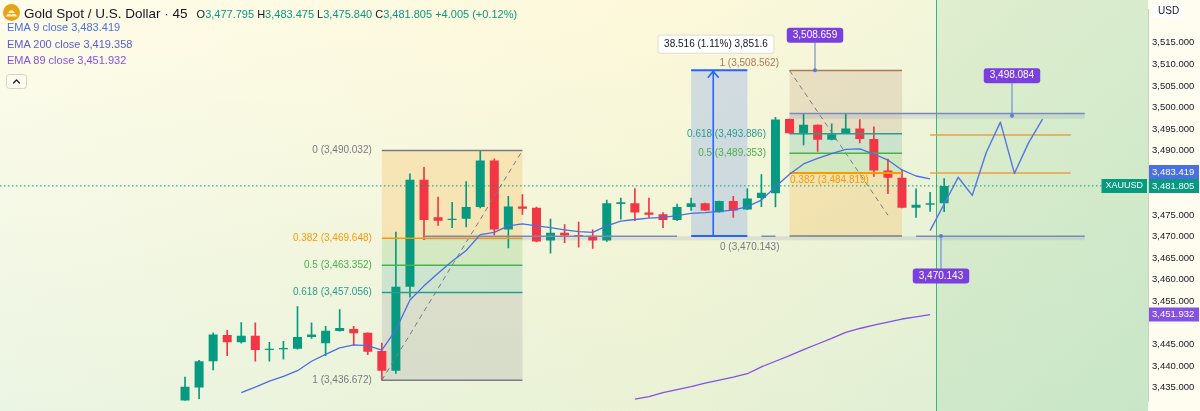 Image resolution: width=1200 pixels, height=411 pixels. I want to click on annotation: 3,470.143, so click(941, 275).